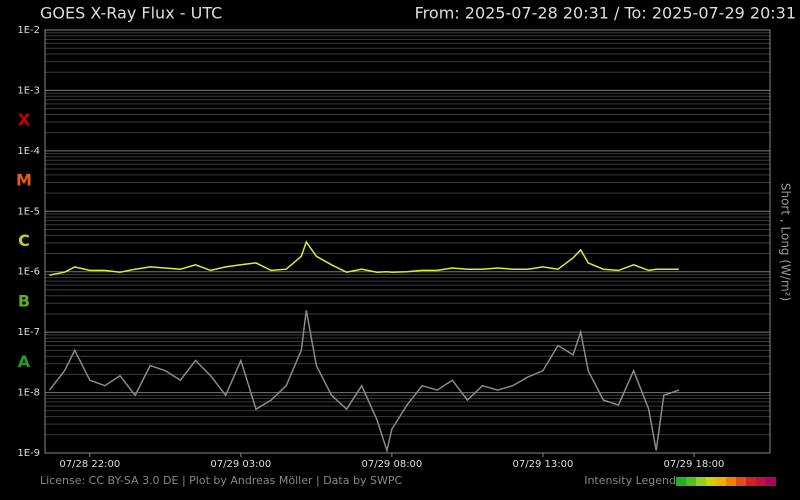 The width and height of the screenshot is (800, 500). I want to click on flare-class-label: X, so click(24, 119).